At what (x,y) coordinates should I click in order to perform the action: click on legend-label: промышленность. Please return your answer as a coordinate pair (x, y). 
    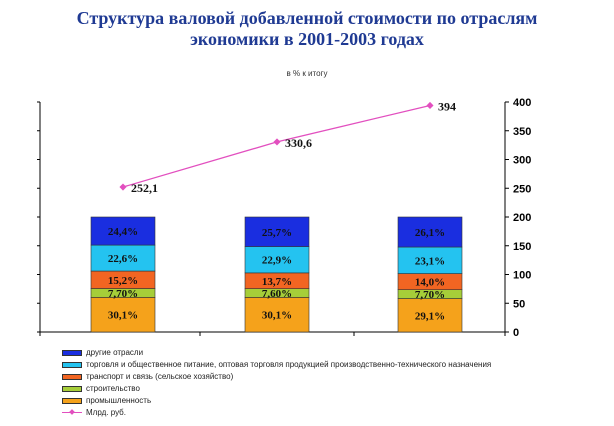
    Looking at the image, I should click on (119, 400).